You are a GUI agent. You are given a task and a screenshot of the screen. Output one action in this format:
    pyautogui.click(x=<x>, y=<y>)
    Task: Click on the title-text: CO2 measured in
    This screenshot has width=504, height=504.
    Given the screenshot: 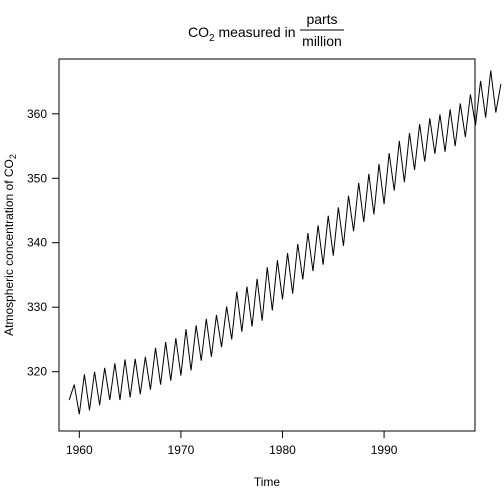 What is the action you would take?
    pyautogui.click(x=242, y=34)
    